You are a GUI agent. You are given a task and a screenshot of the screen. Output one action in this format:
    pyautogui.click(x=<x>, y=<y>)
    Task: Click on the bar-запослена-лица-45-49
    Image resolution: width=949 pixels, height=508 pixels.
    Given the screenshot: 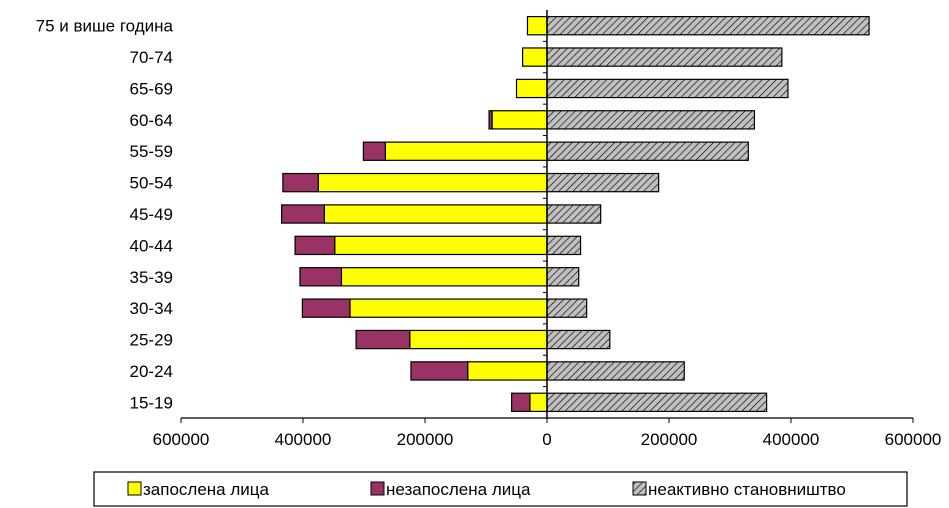 What is the action you would take?
    pyautogui.click(x=435, y=214)
    